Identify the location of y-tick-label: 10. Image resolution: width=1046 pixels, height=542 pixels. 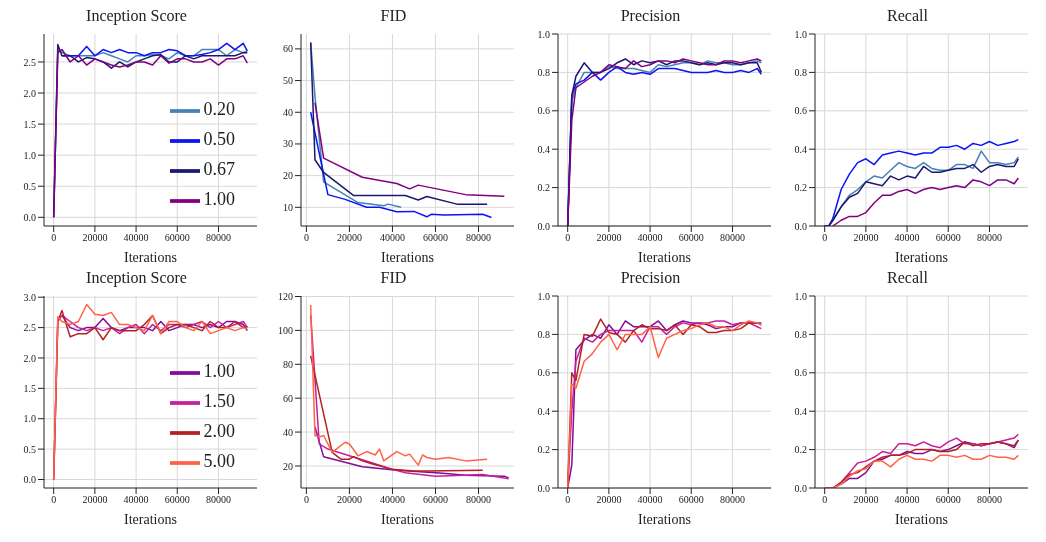
(288, 207).